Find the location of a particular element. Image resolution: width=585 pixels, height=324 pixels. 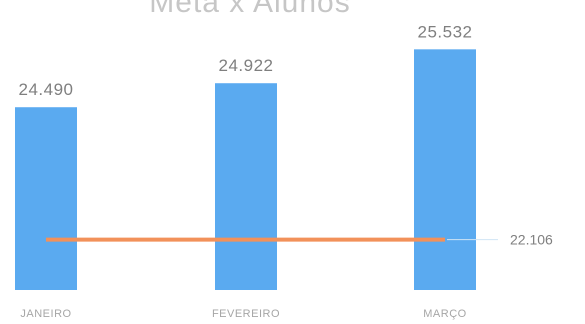

target-line-value-label: 22.106 is located at coordinates (531, 240).